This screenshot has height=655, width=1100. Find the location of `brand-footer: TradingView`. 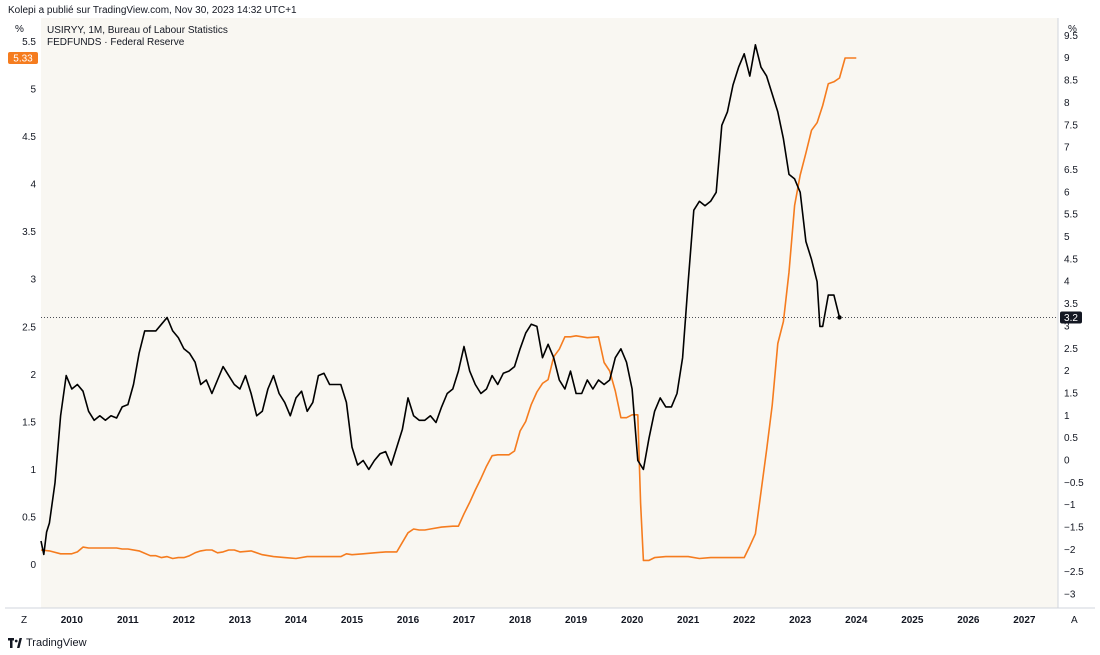

brand-footer: TradingView is located at coordinates (47, 643).